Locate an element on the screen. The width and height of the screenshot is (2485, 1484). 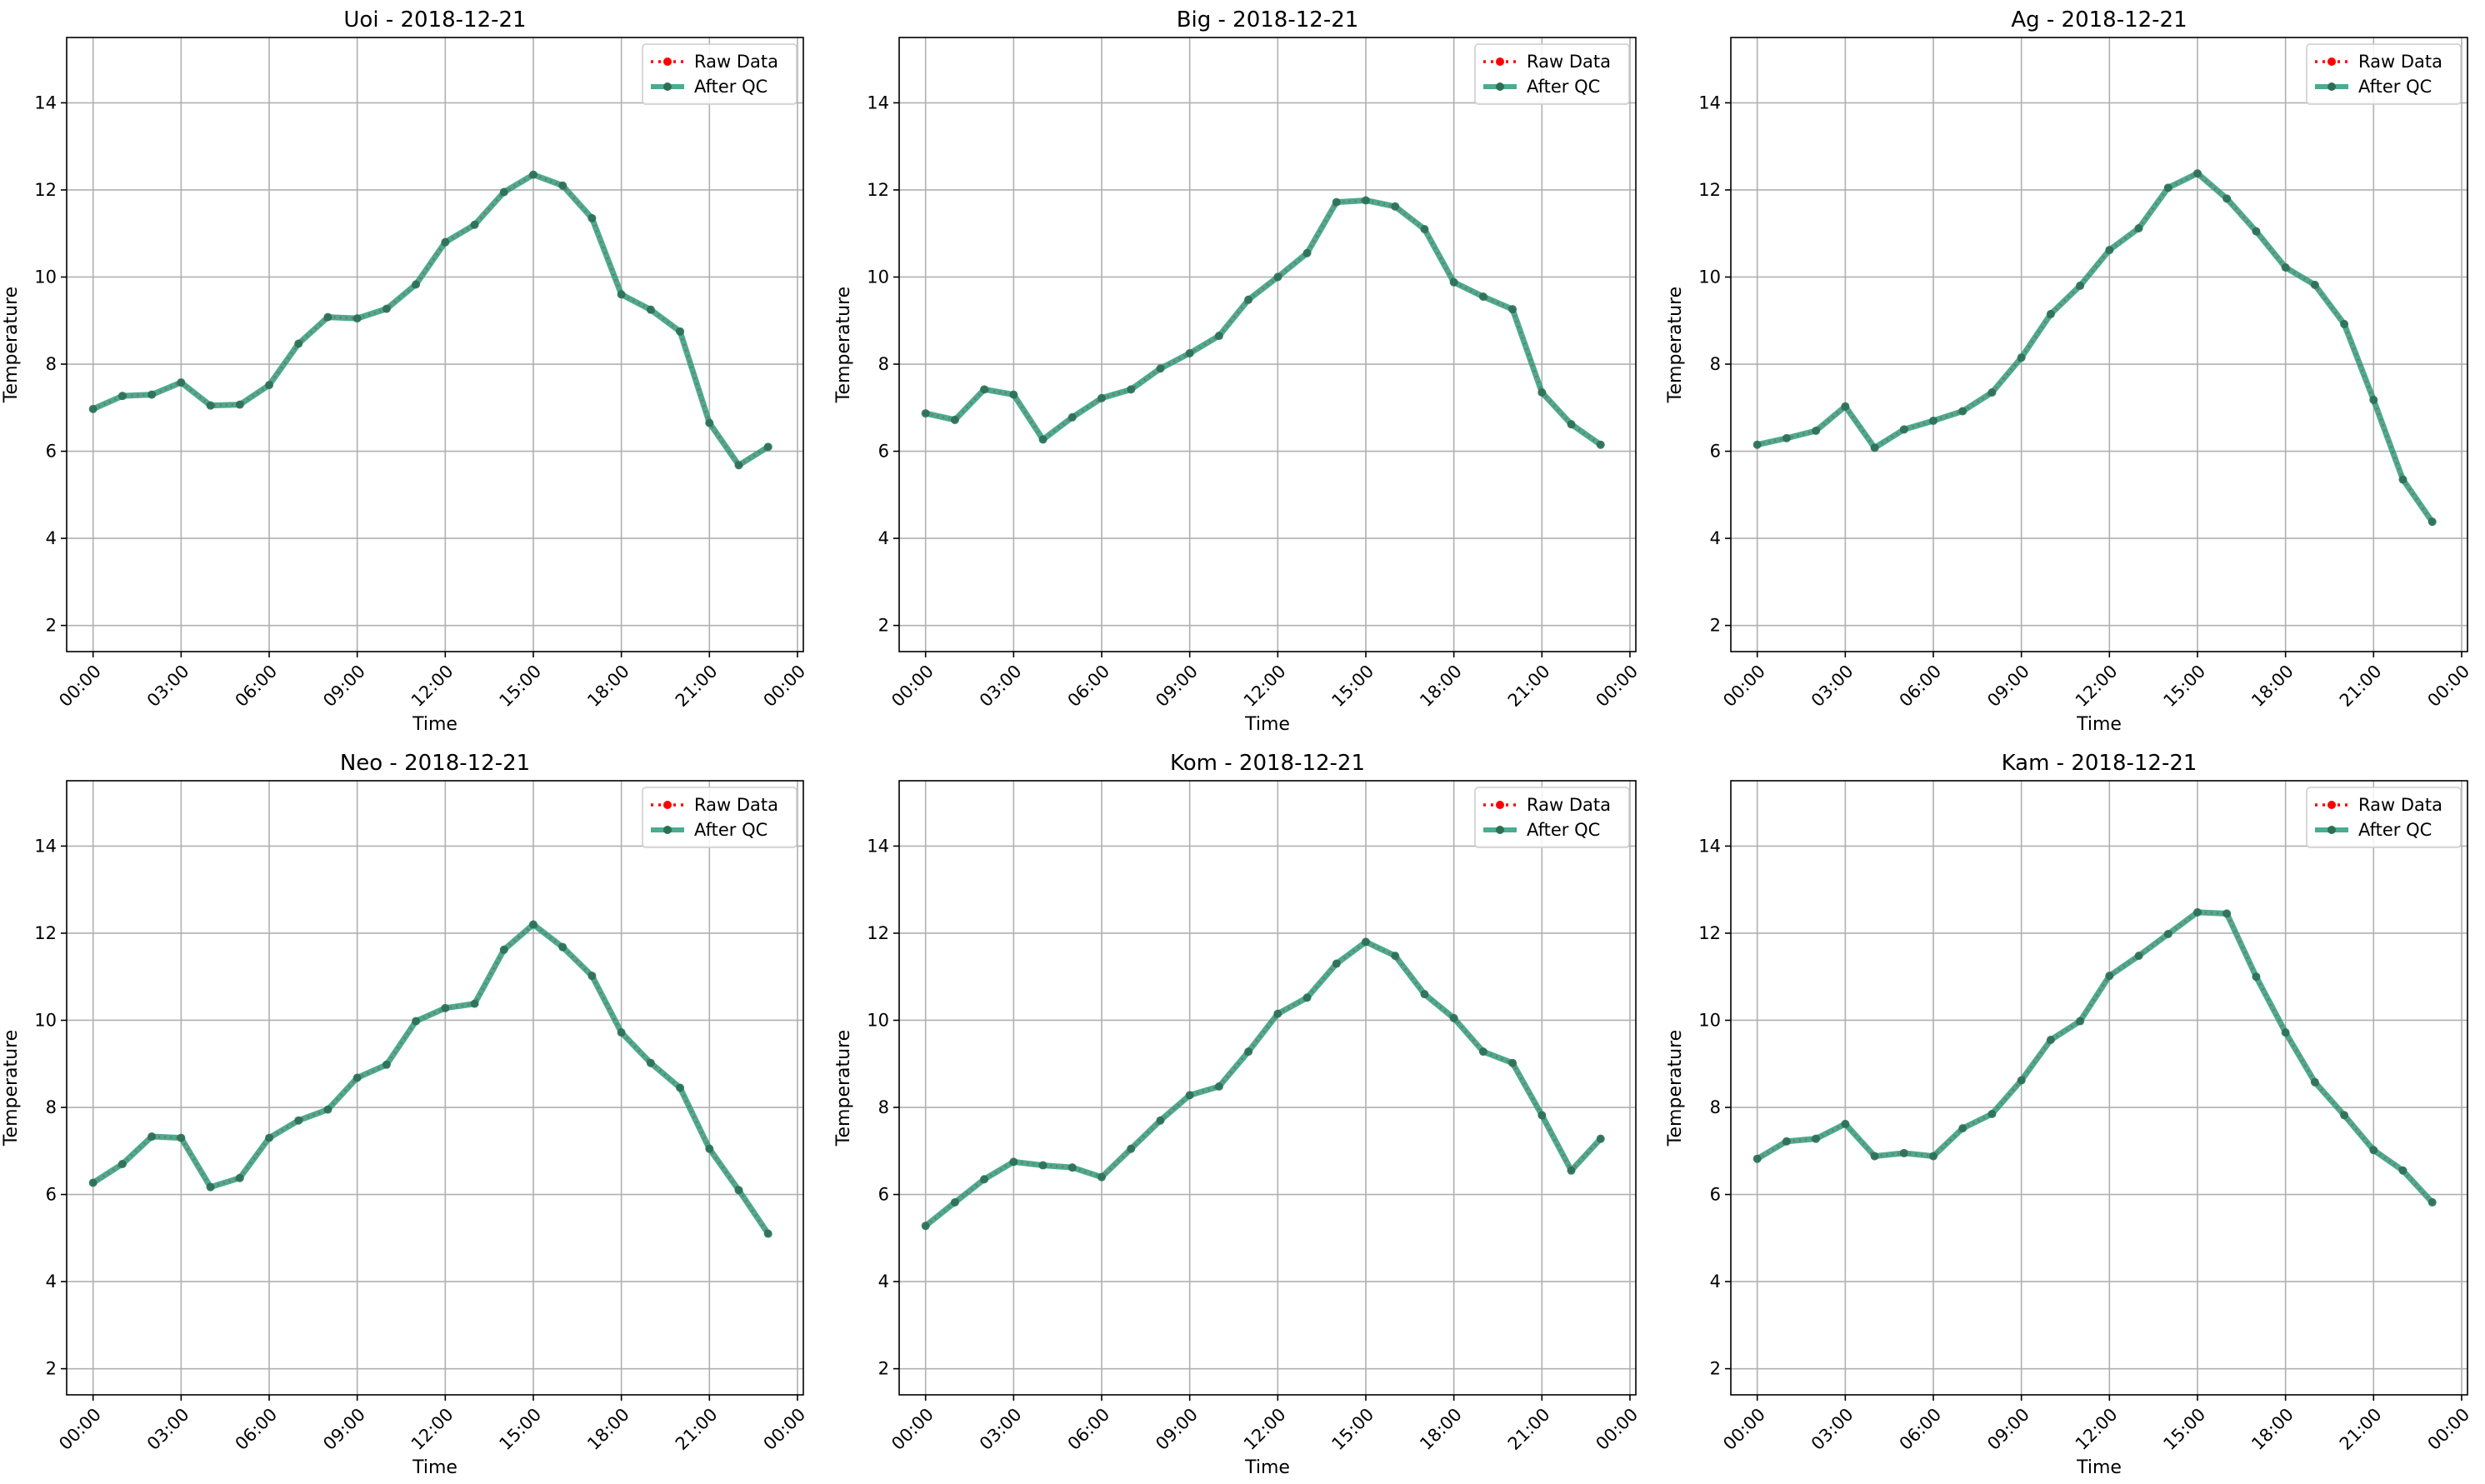
y-tick-label: 10 is located at coordinates (878, 1020).